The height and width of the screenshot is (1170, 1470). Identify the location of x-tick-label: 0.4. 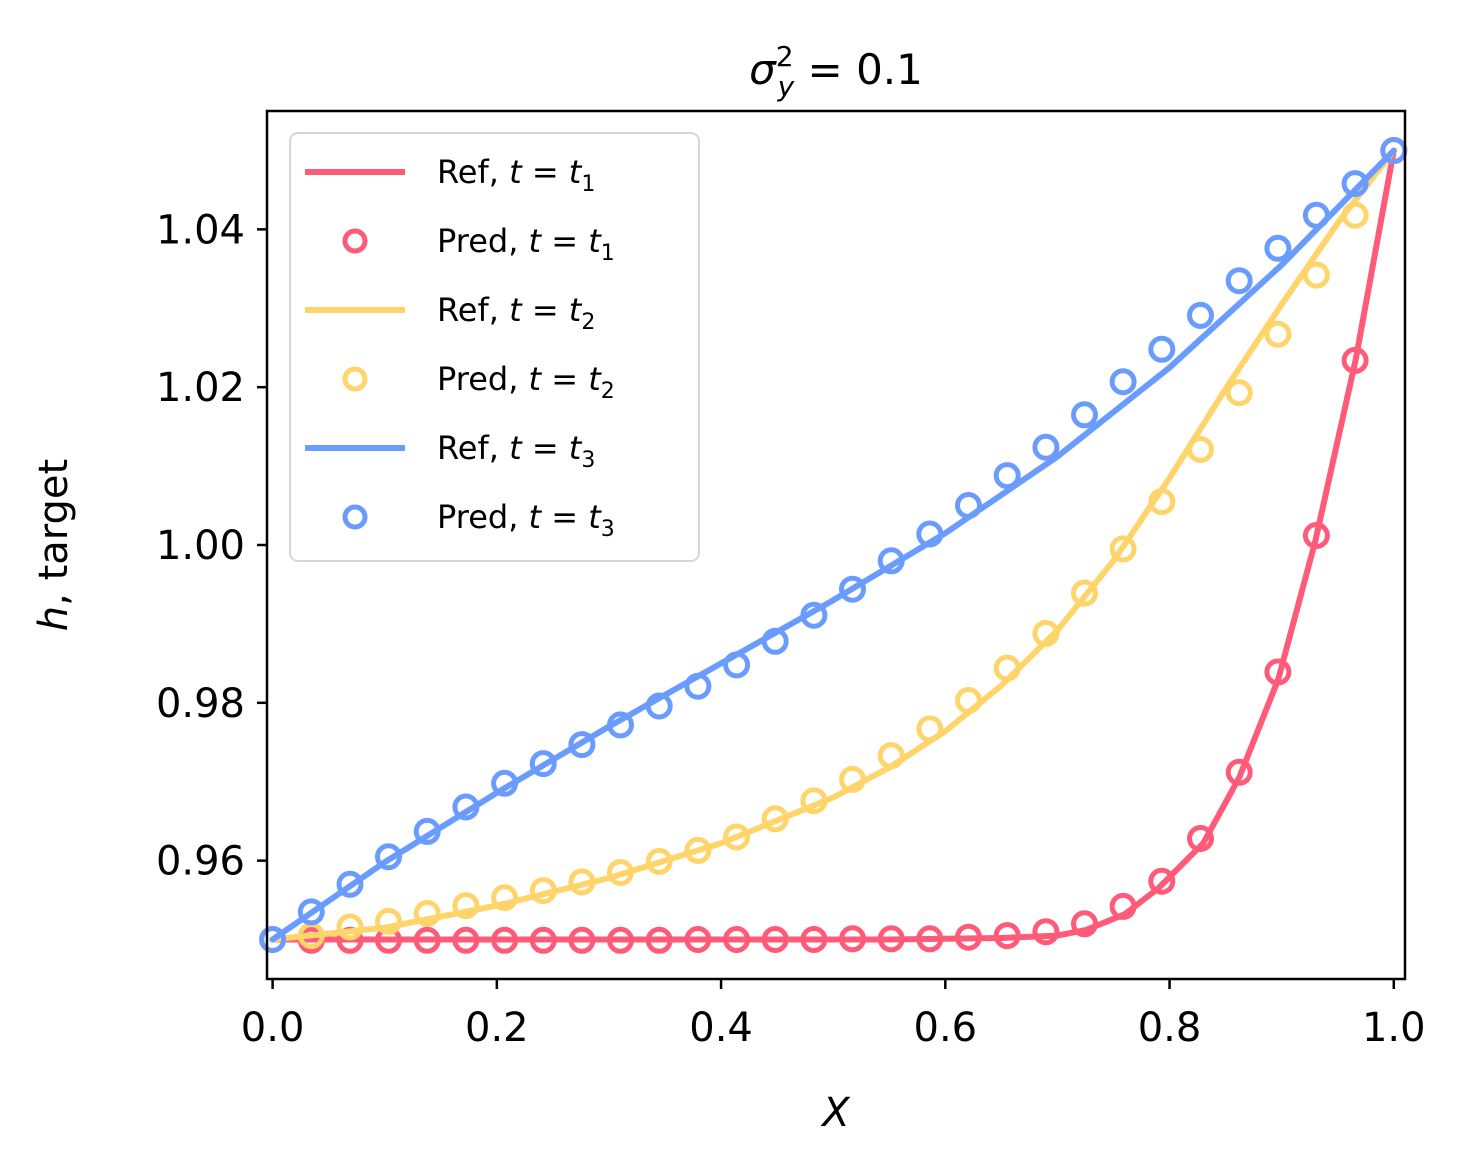
(721, 1028).